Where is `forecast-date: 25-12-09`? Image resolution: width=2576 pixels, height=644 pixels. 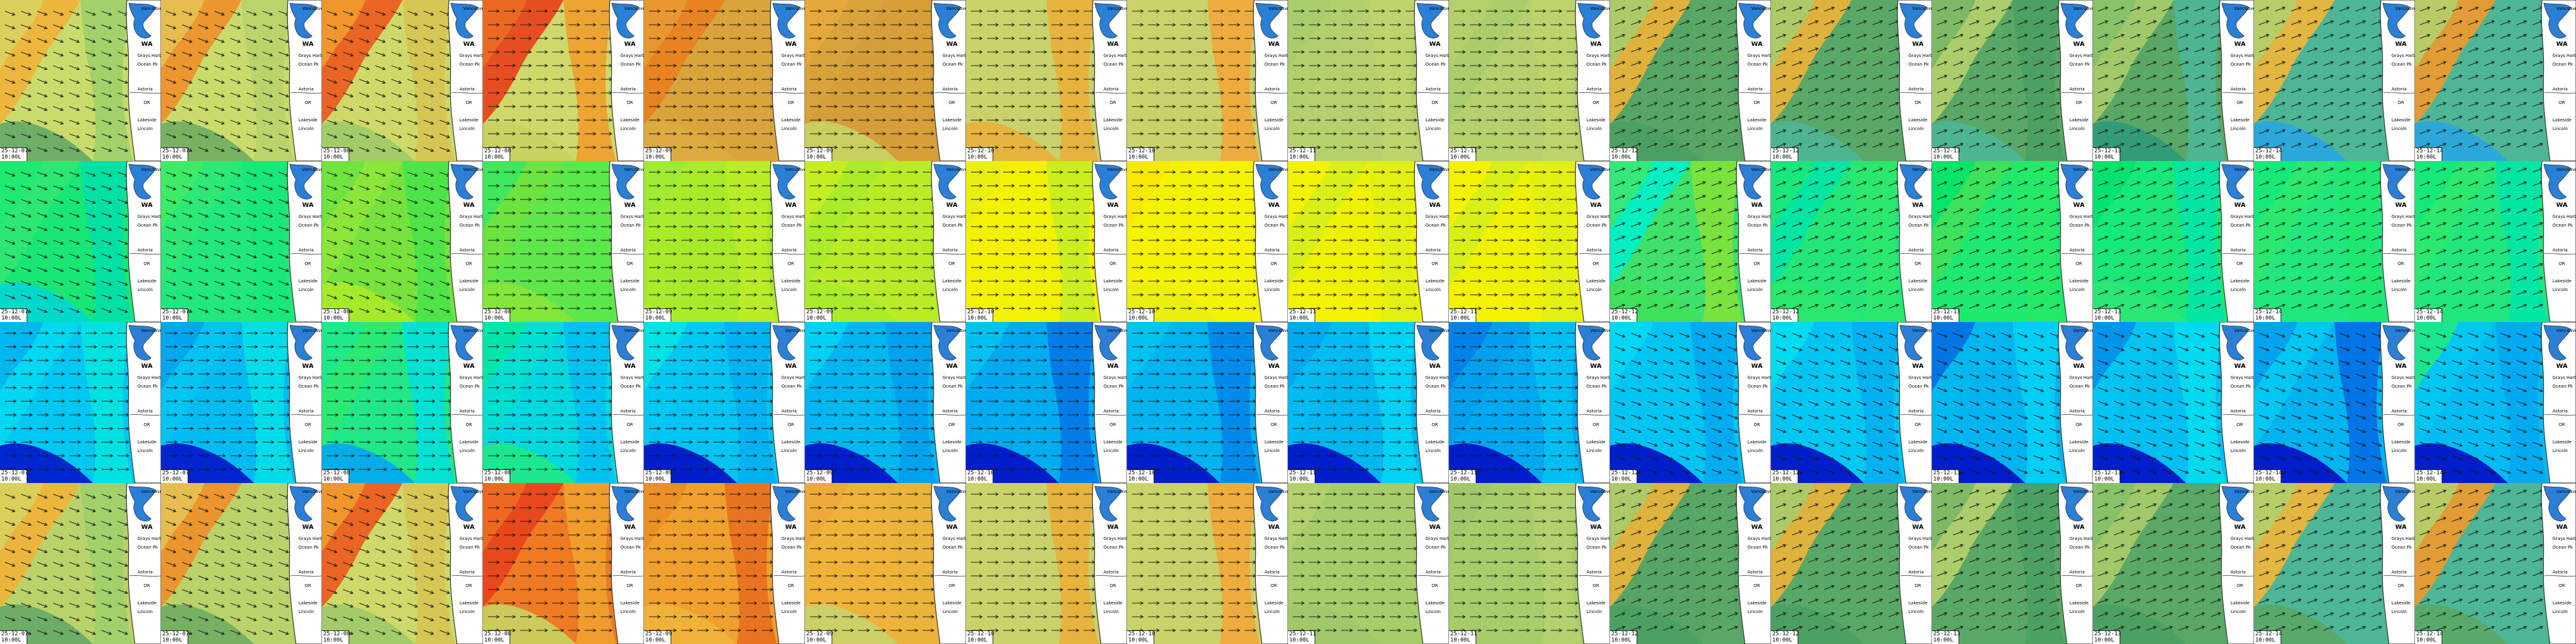
forecast-date: 25-12-09 is located at coordinates (819, 151).